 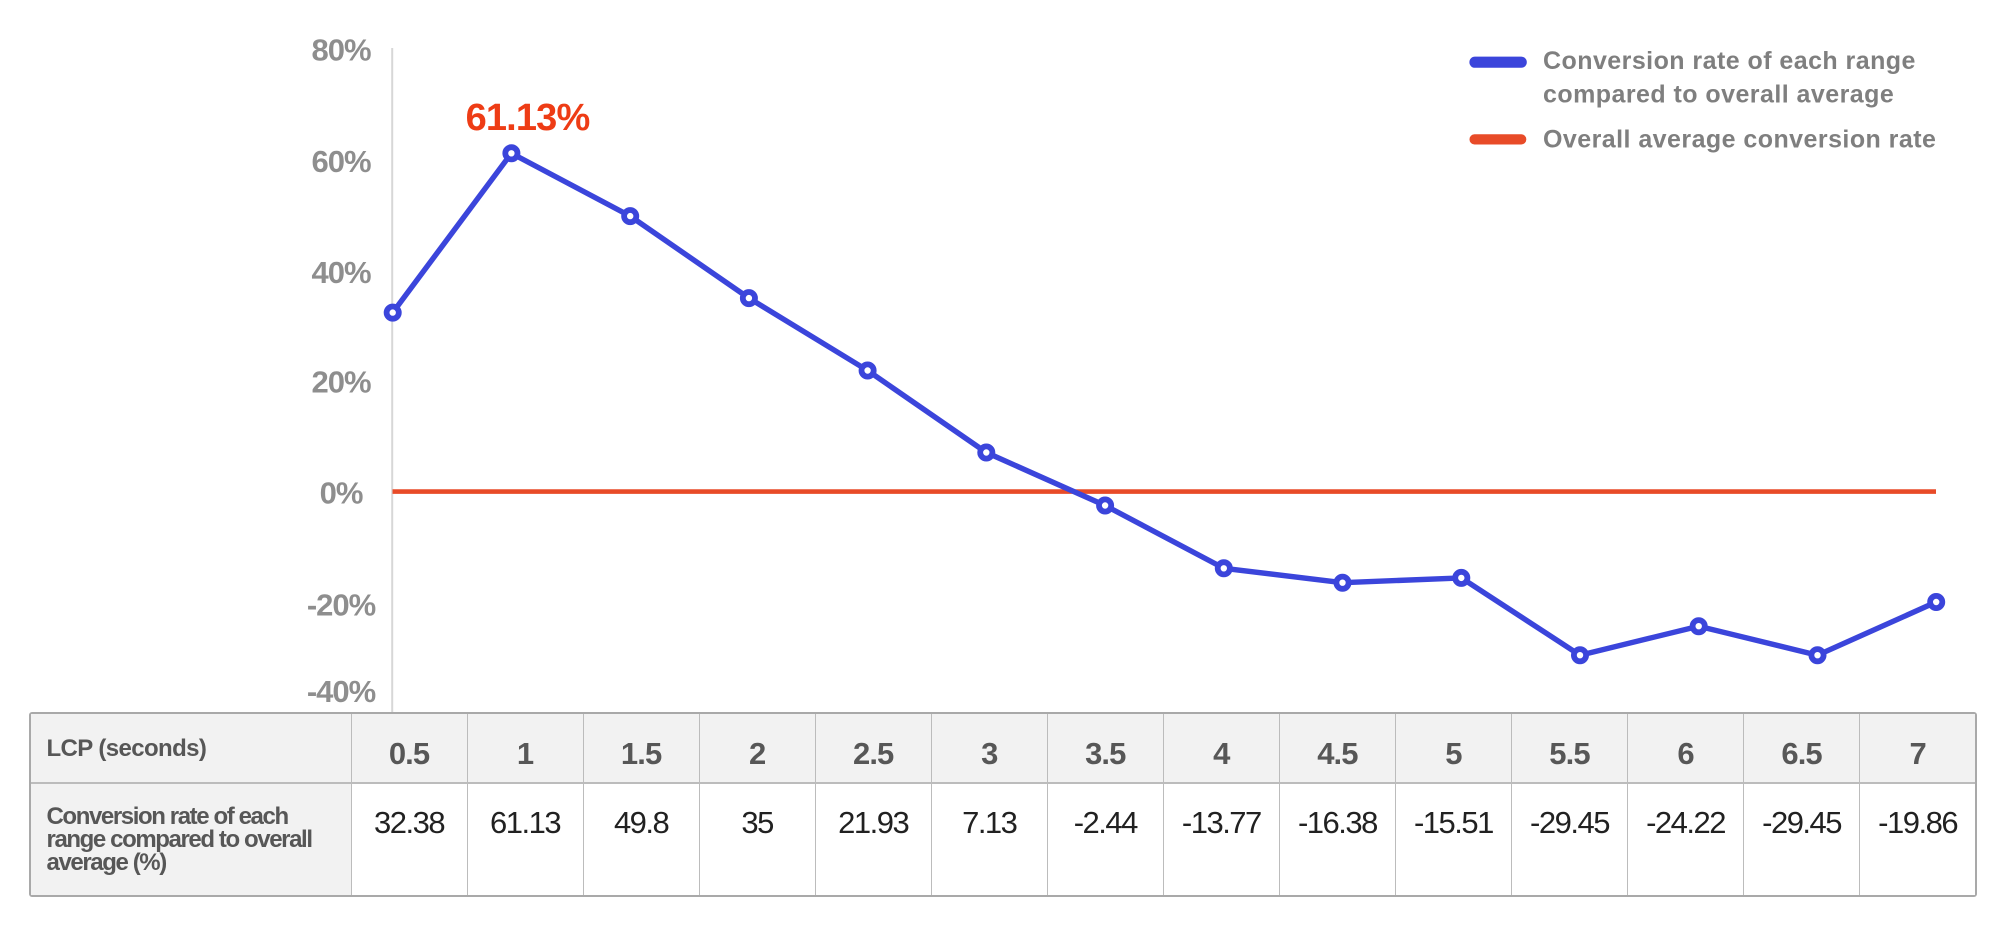 What do you see at coordinates (341, 691) in the screenshot?
I see `svg-text: -40%` at bounding box center [341, 691].